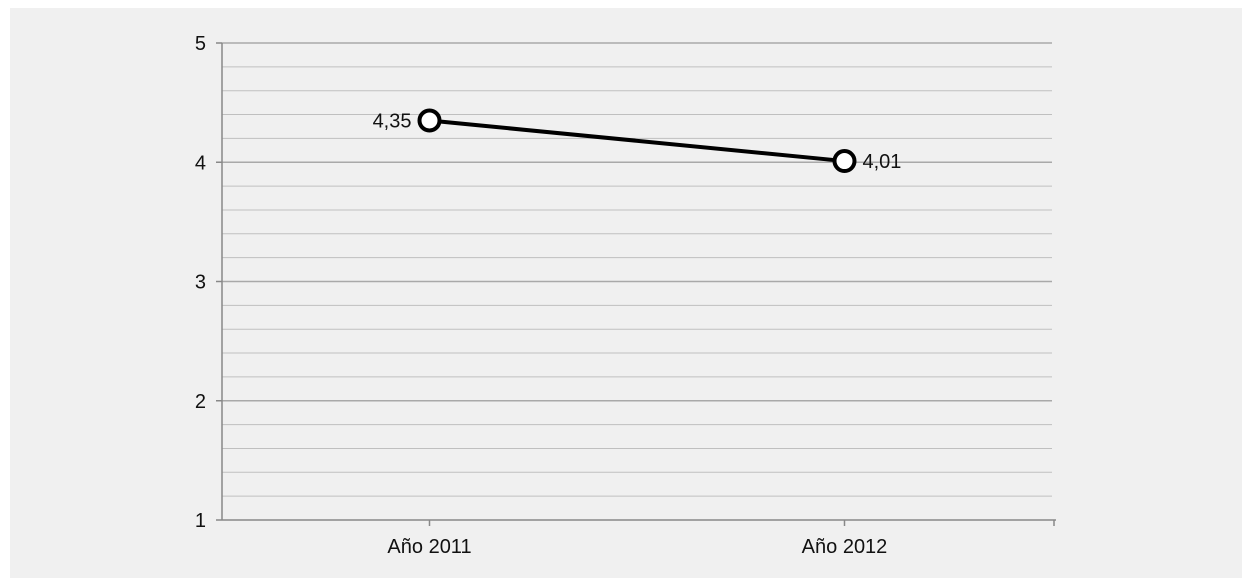 The height and width of the screenshot is (583, 1252). Describe the element at coordinates (392, 122) in the screenshot. I see `data-label: 4,35` at that location.